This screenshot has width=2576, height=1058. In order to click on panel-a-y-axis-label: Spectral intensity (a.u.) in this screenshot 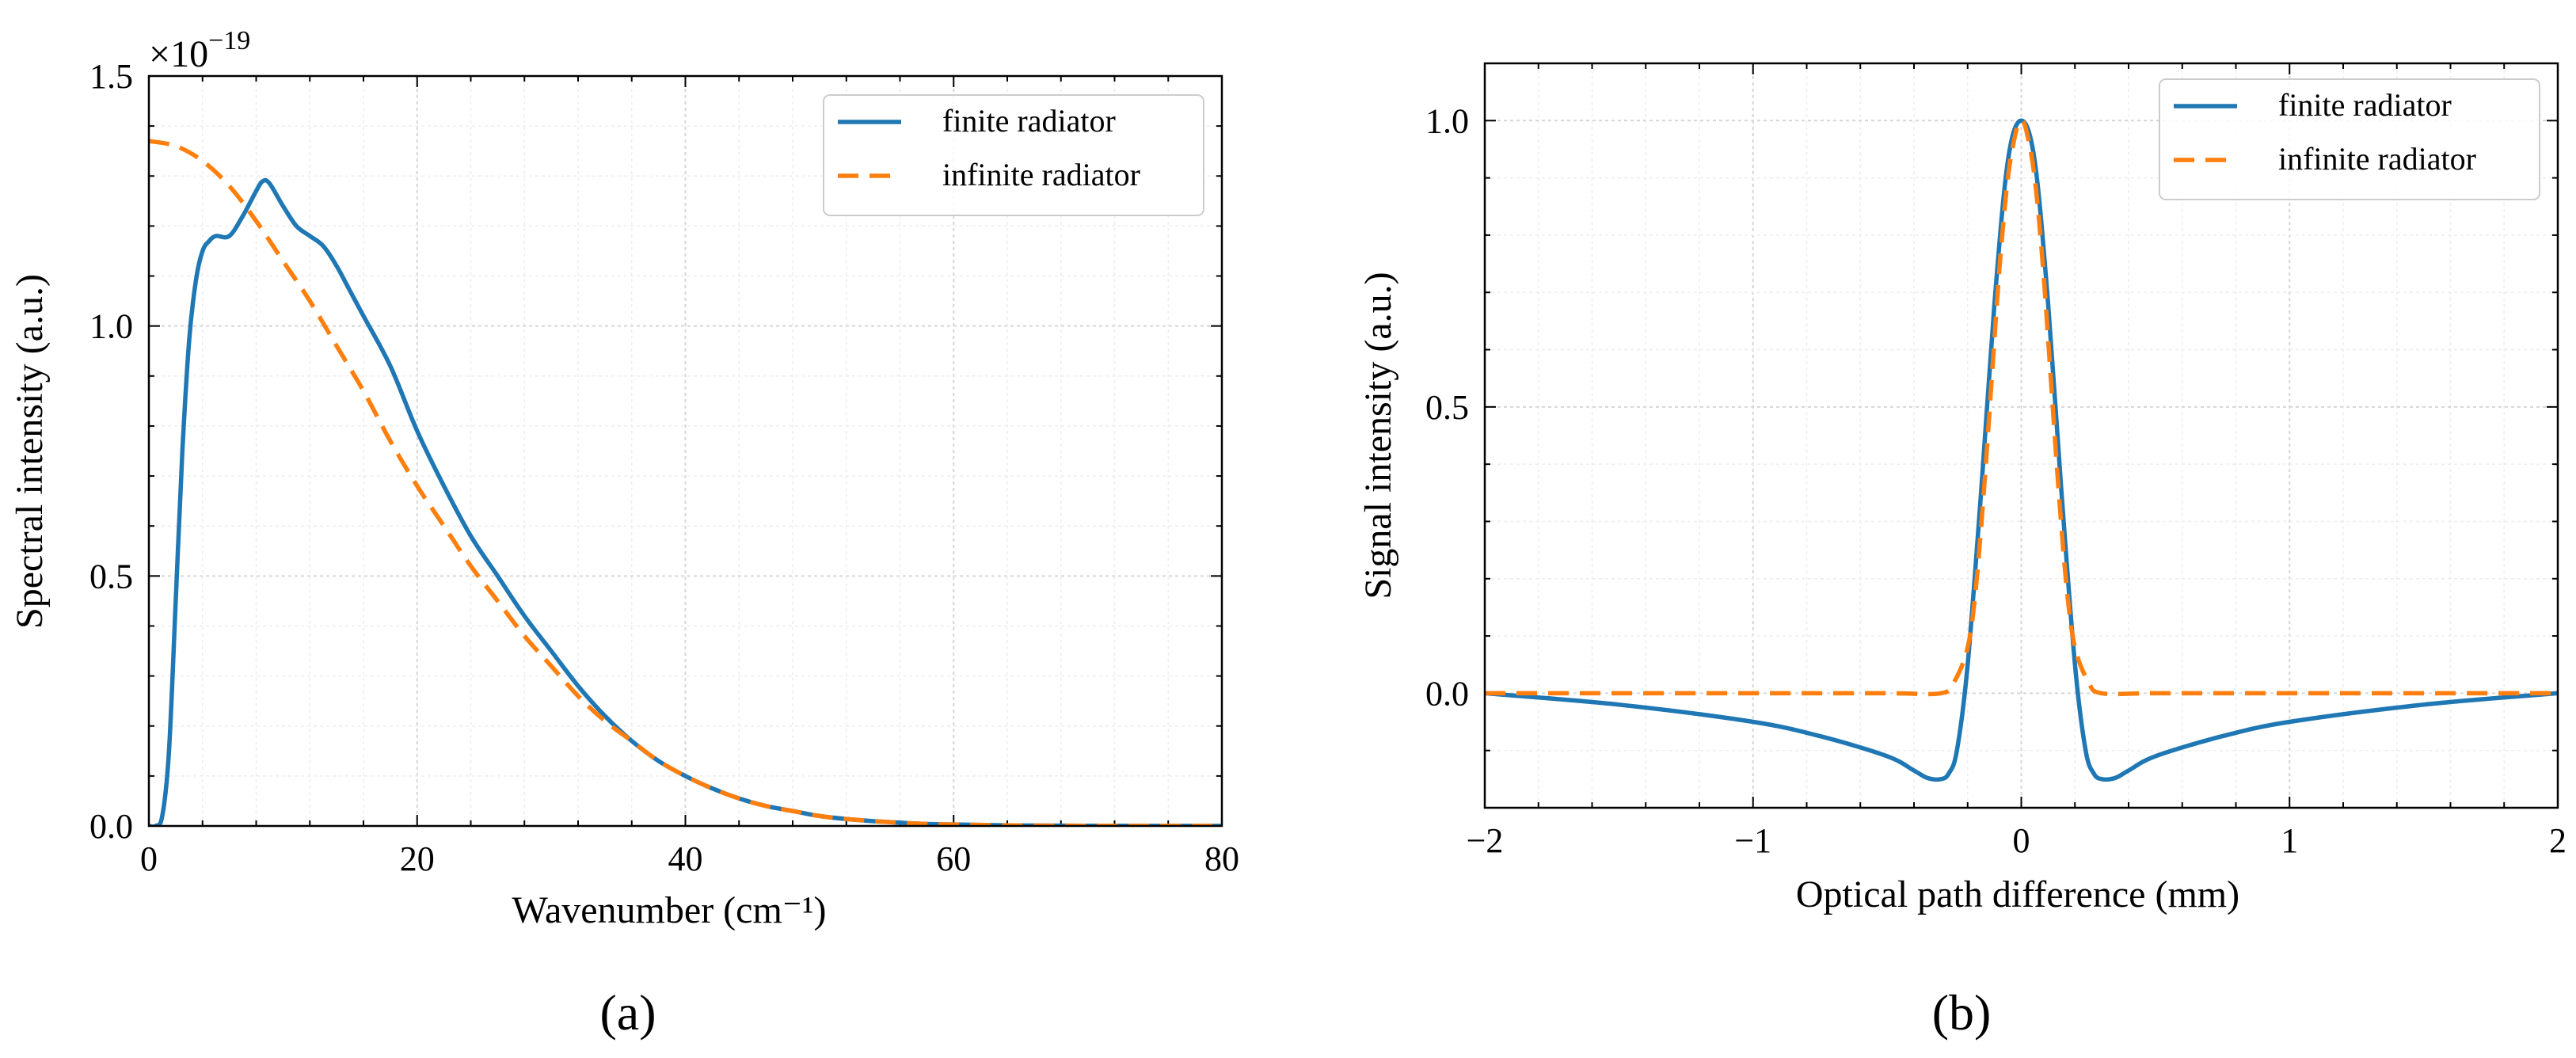, I will do `click(30, 452)`.